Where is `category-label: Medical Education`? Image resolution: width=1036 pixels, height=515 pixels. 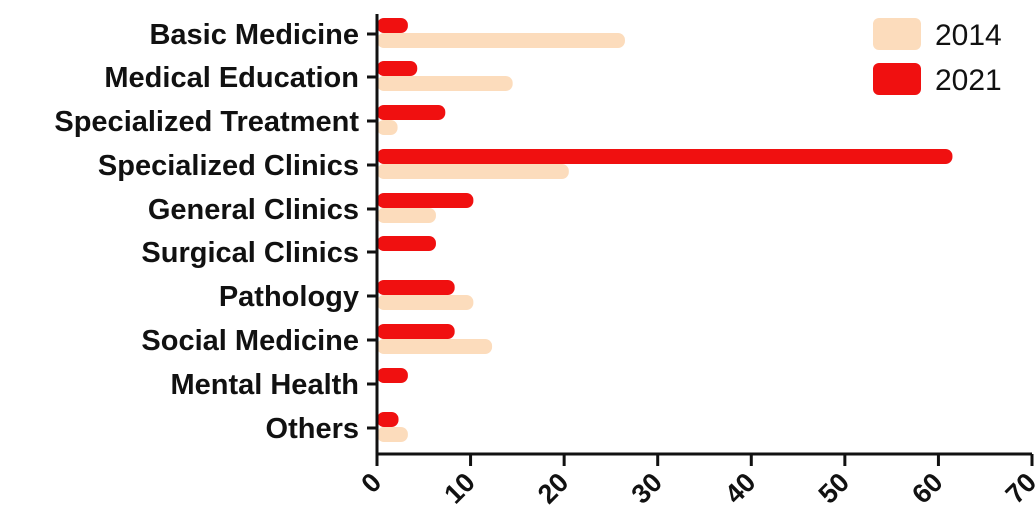 category-label: Medical Education is located at coordinates (231, 78).